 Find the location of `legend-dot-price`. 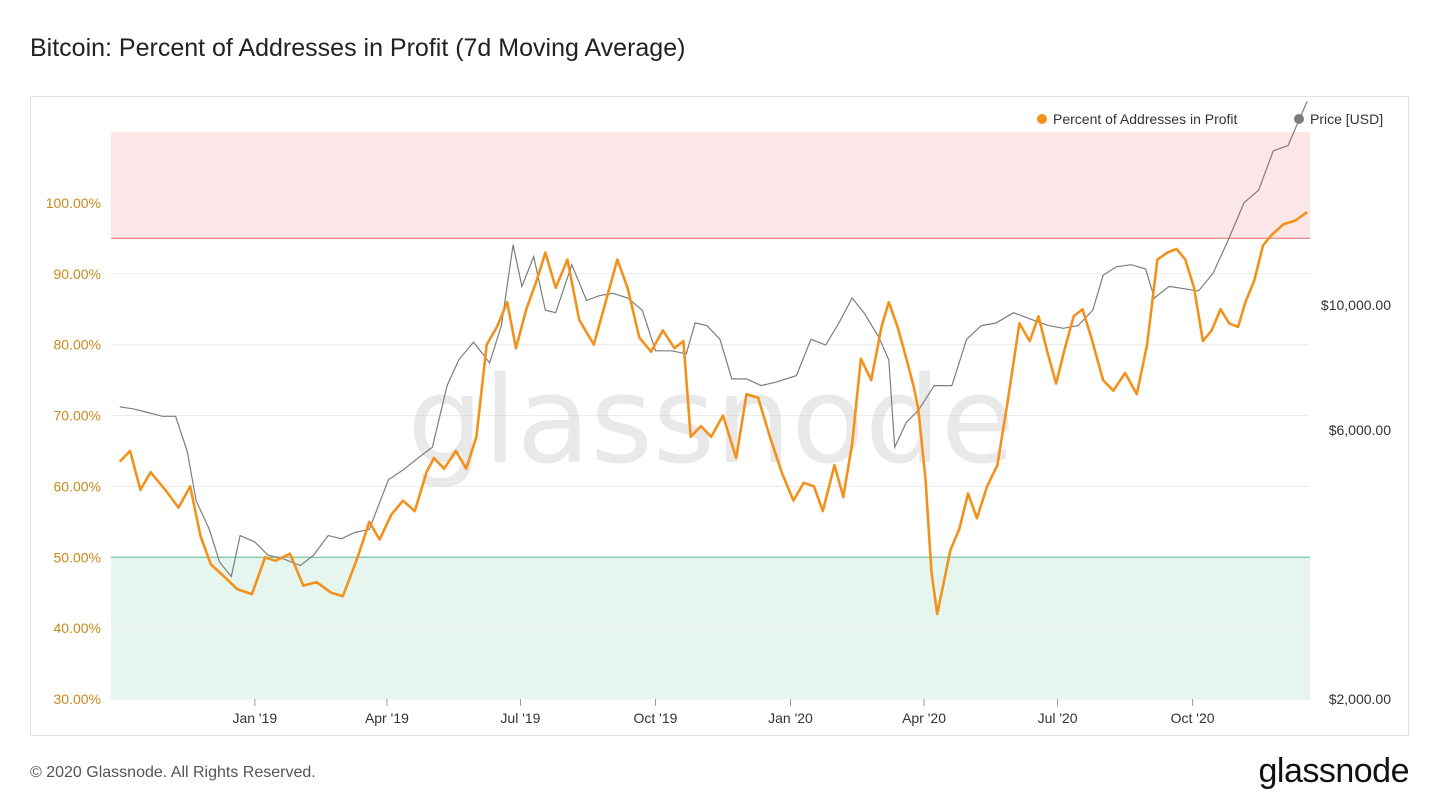

legend-dot-price is located at coordinates (1299, 119).